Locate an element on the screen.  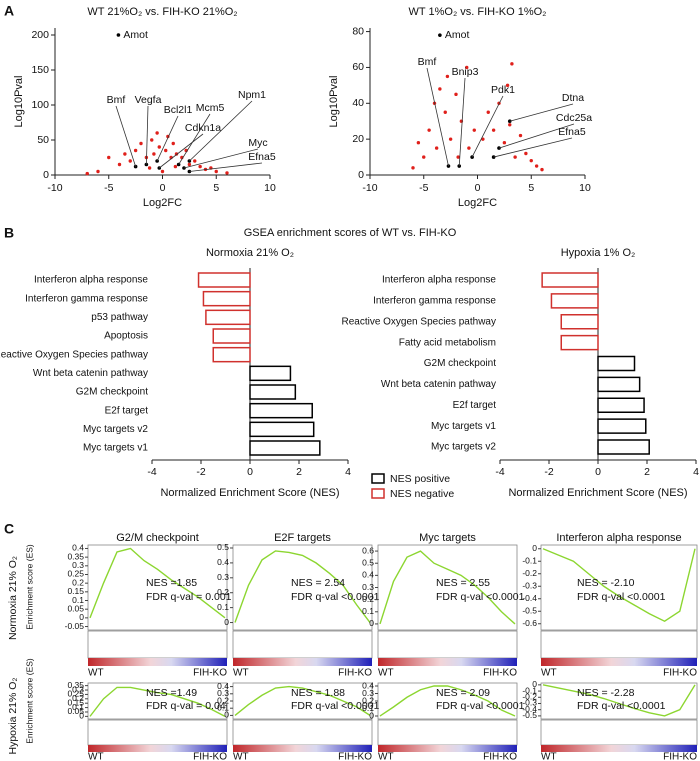
gene-label: Bmf is located at coordinates (116, 100).